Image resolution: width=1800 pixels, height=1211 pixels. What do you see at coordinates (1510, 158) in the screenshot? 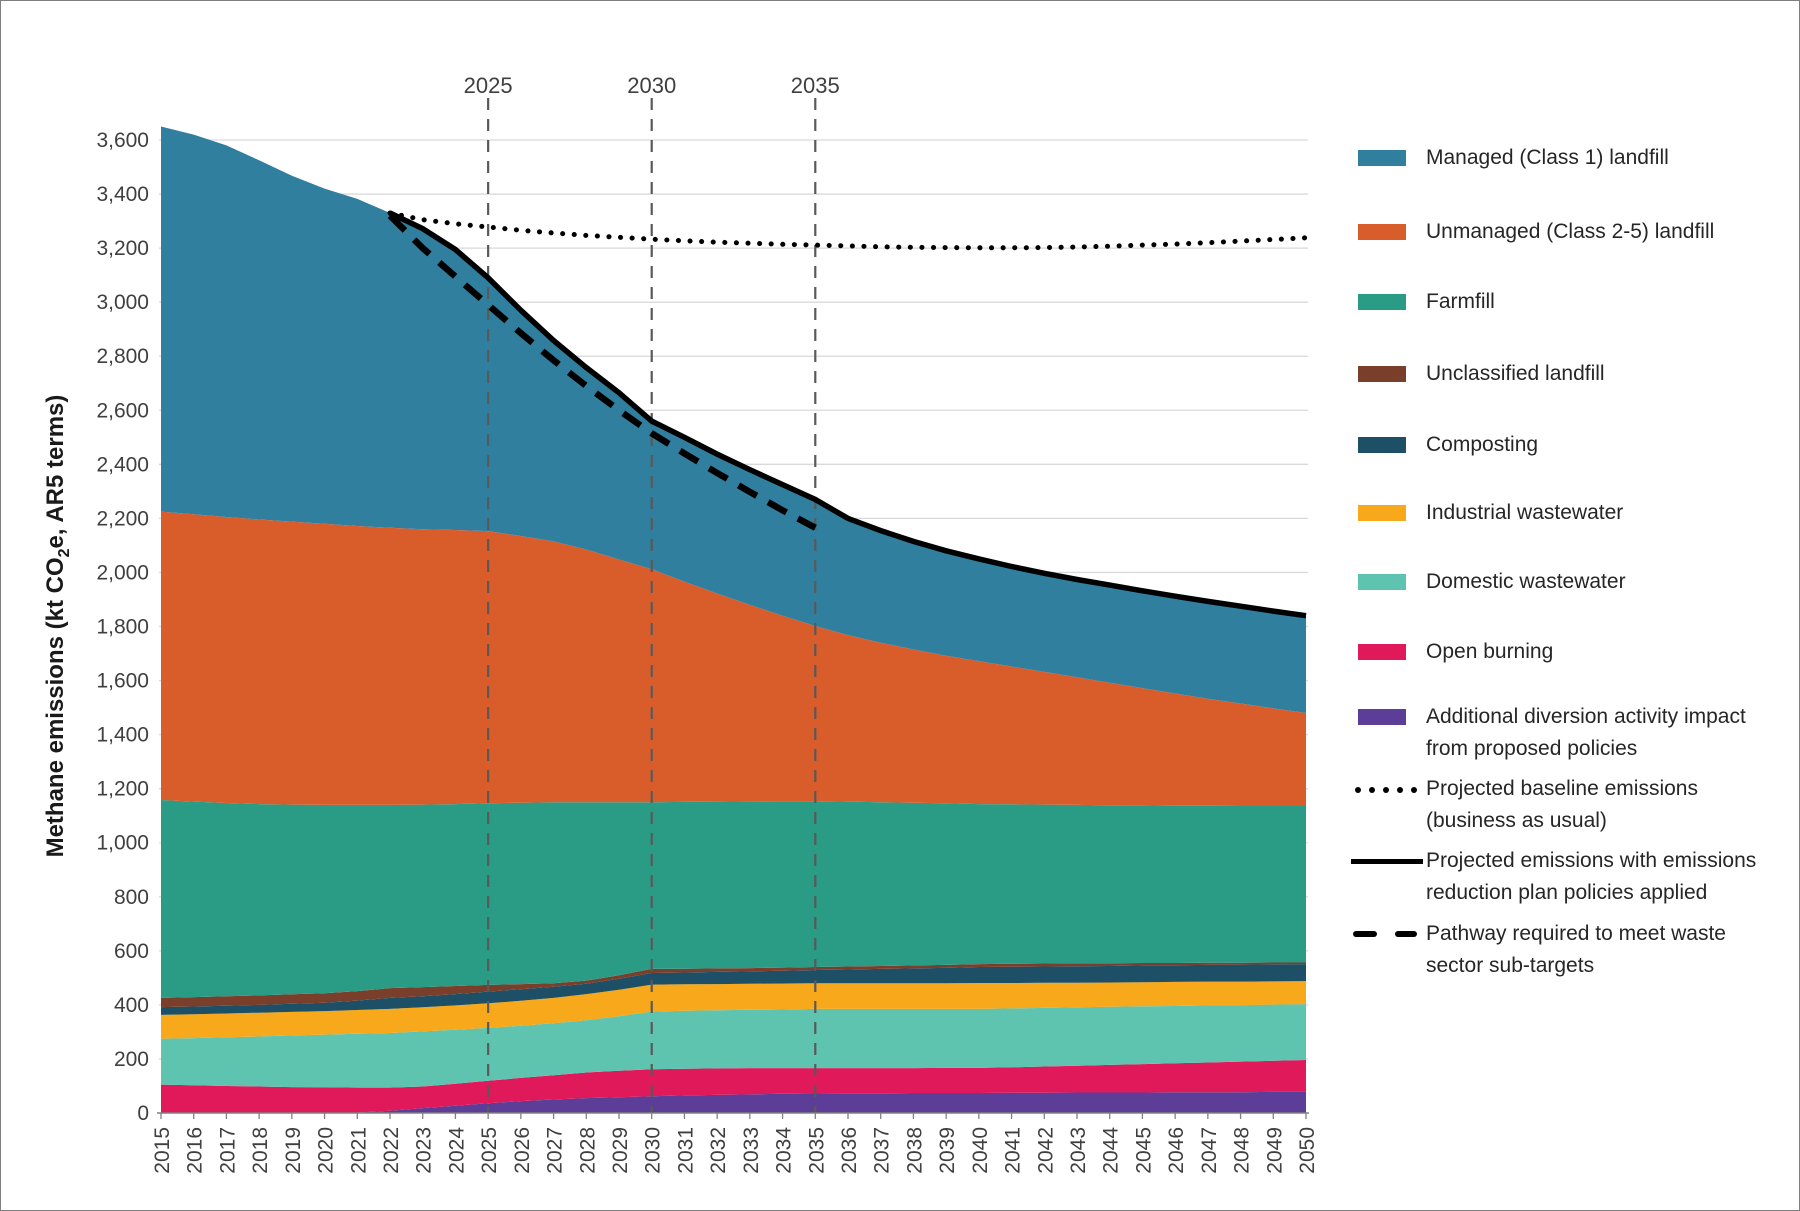
I see `legend-item-0: Managed (Class 1) landfill` at bounding box center [1510, 158].